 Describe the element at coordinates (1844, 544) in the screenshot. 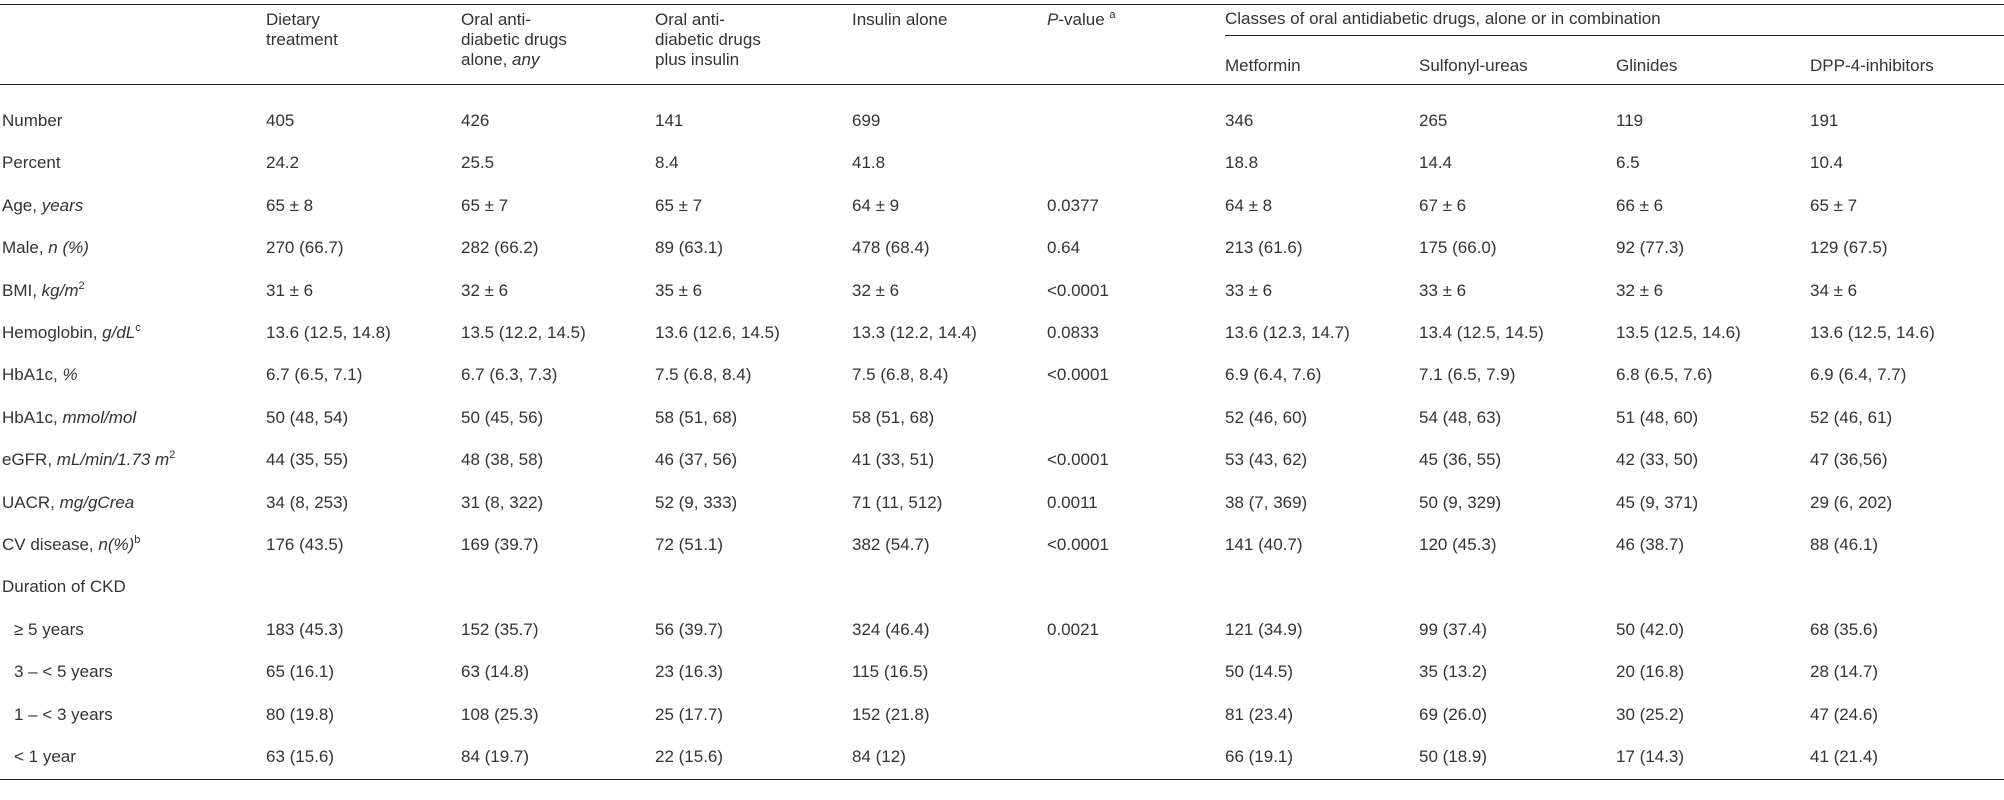

I see `data-cell: 88 (46.1)` at that location.